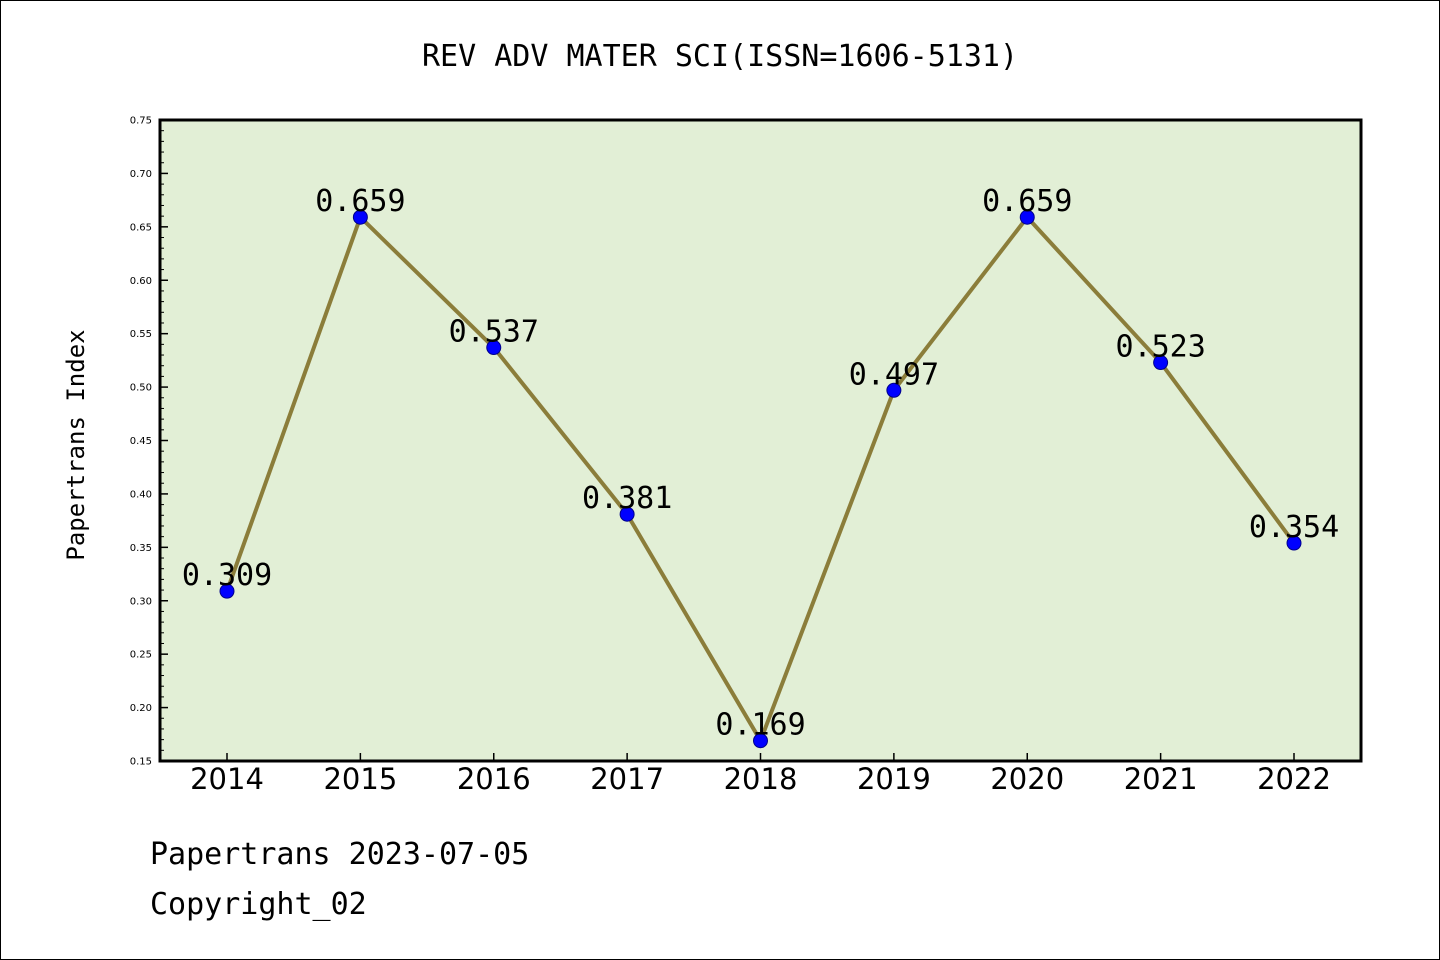  What do you see at coordinates (720, 56) in the screenshot?
I see `chart-title: REV ADV MATER SCI(ISSN=1606-5131)` at bounding box center [720, 56].